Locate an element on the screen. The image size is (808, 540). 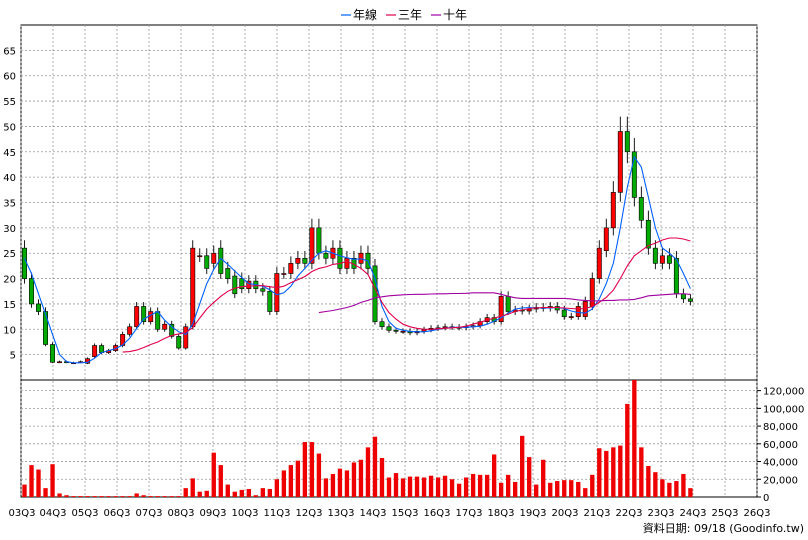
volume-tick-label: 0 is located at coordinates (766, 498).